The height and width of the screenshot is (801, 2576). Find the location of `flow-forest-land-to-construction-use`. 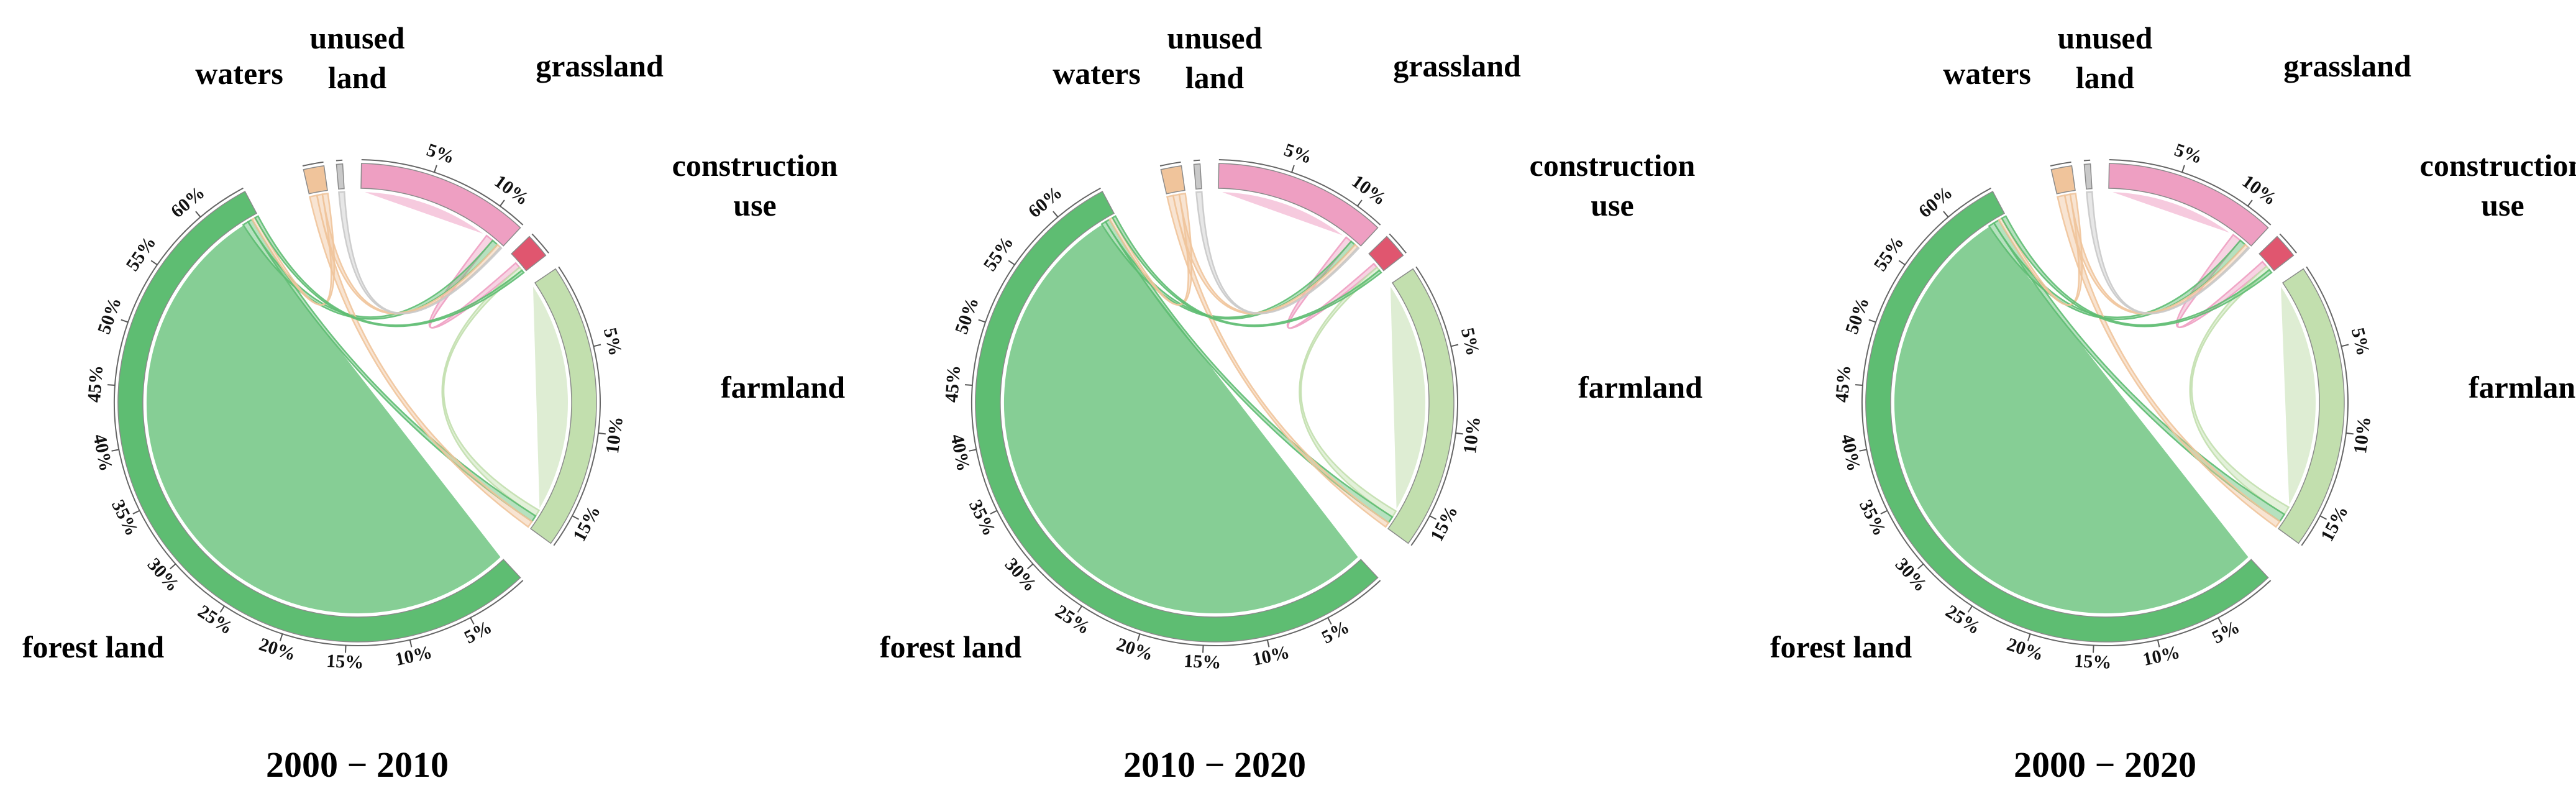

flow-forest-land-to-construction-use is located at coordinates (2137, 271).